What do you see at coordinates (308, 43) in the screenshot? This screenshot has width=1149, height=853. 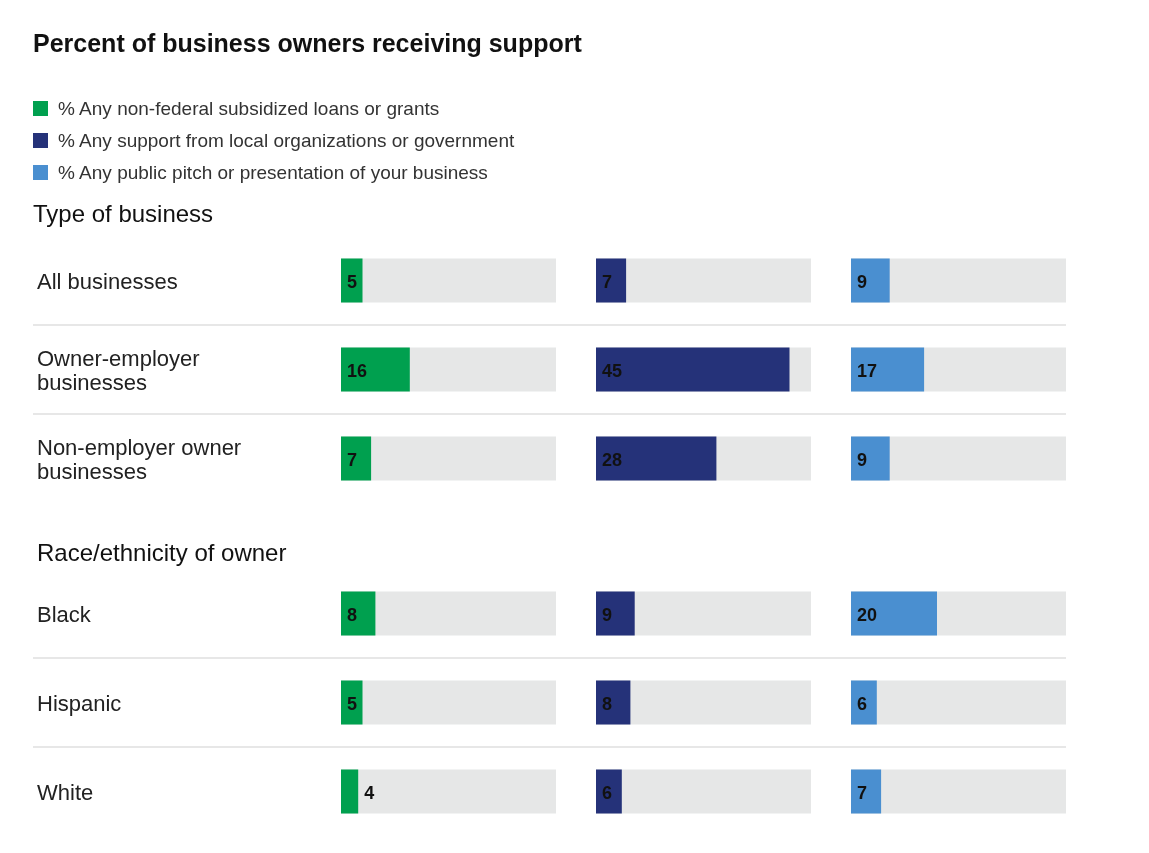 I see `chart-title: Percent of business owners receiving support` at bounding box center [308, 43].